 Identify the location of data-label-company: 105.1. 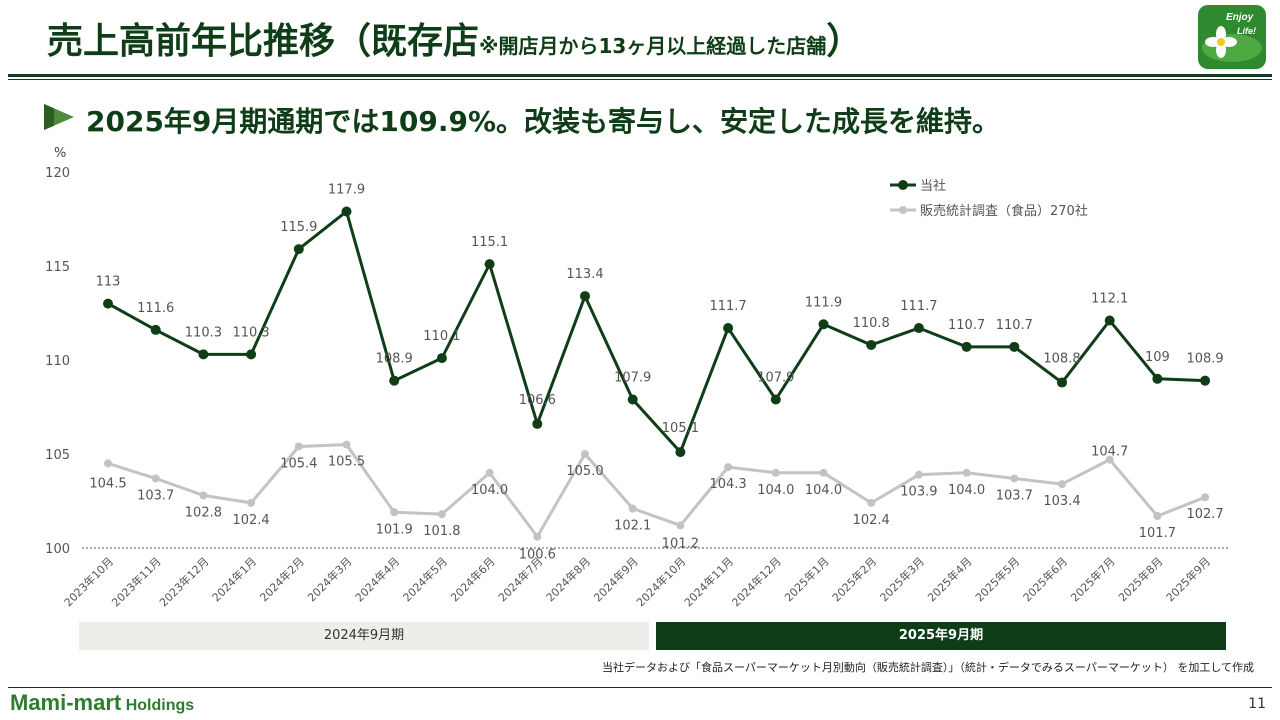
(680, 428).